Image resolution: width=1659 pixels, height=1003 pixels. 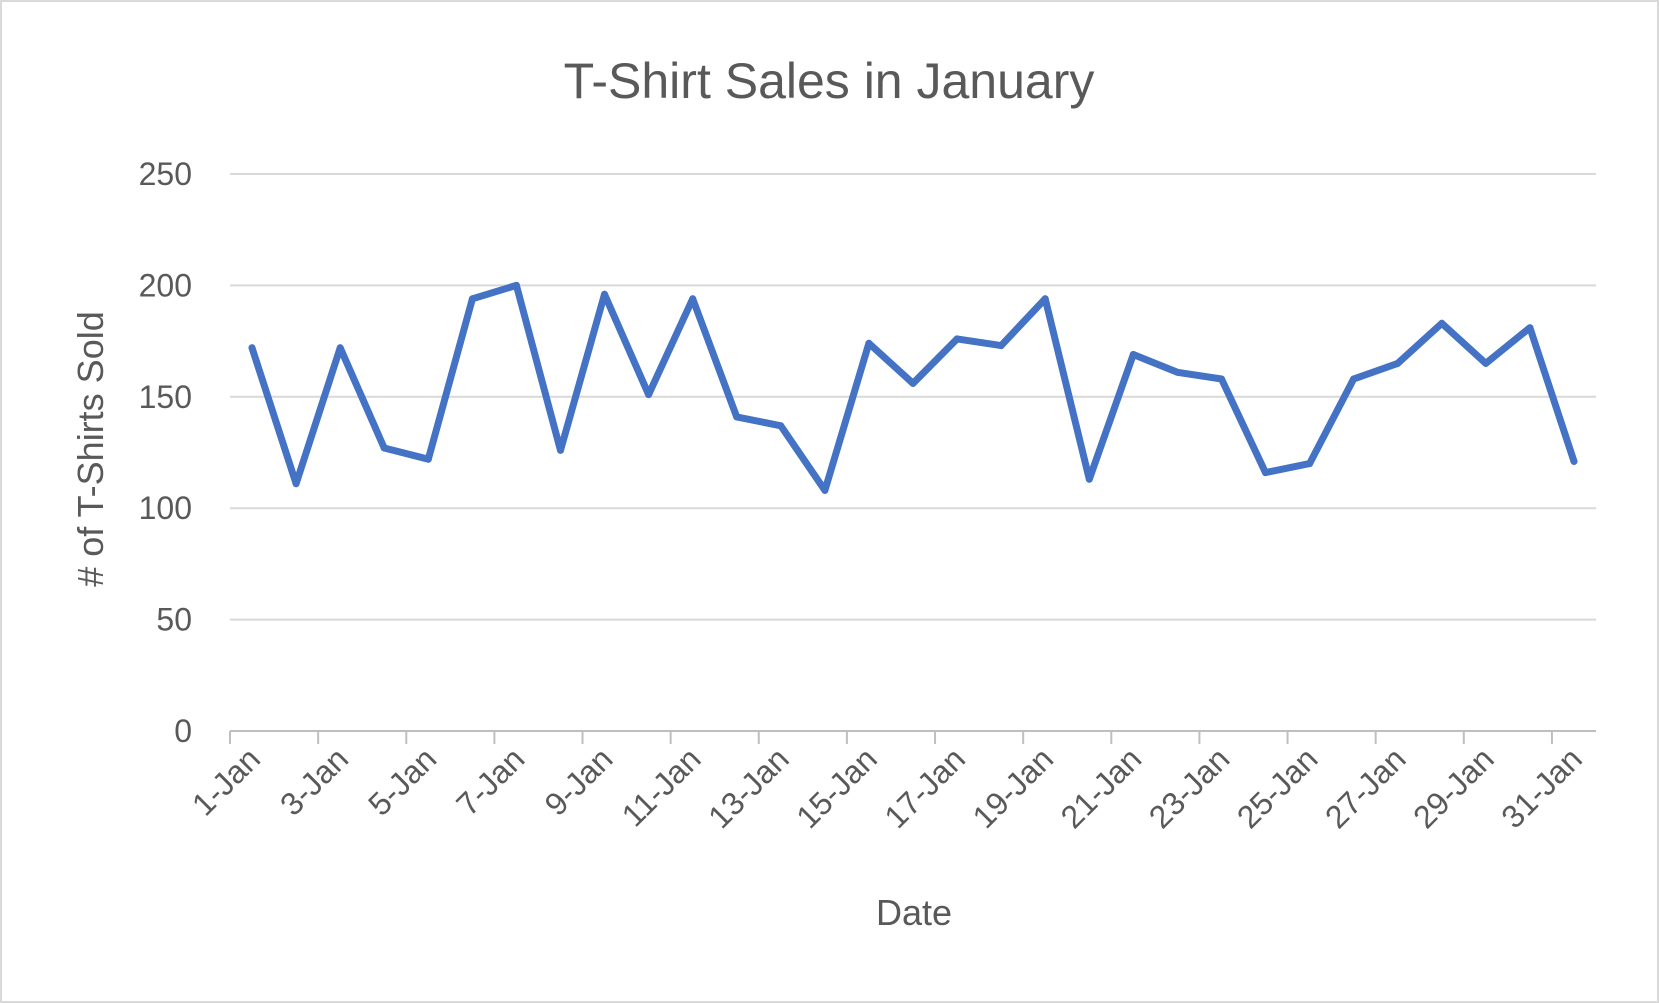 What do you see at coordinates (165, 508) in the screenshot?
I see `y-tick-label-100: 100` at bounding box center [165, 508].